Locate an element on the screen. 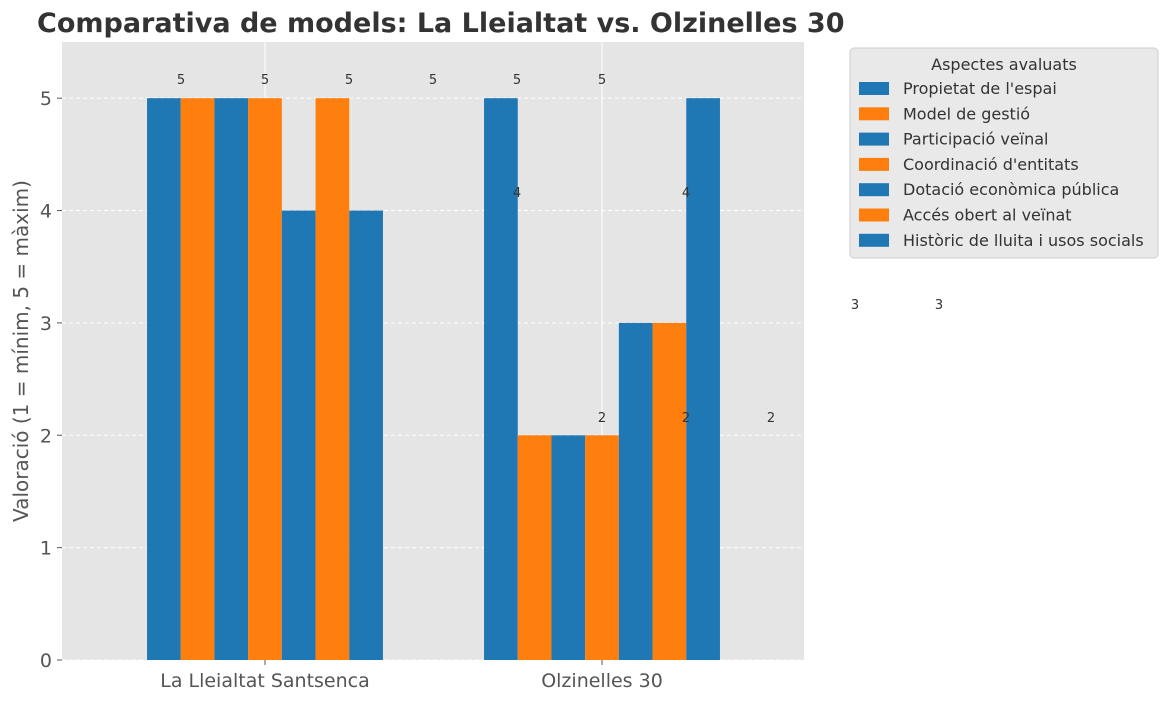 The width and height of the screenshot is (1170, 703). x-tick-label: La Lleialtat Santsenca is located at coordinates (265, 681).